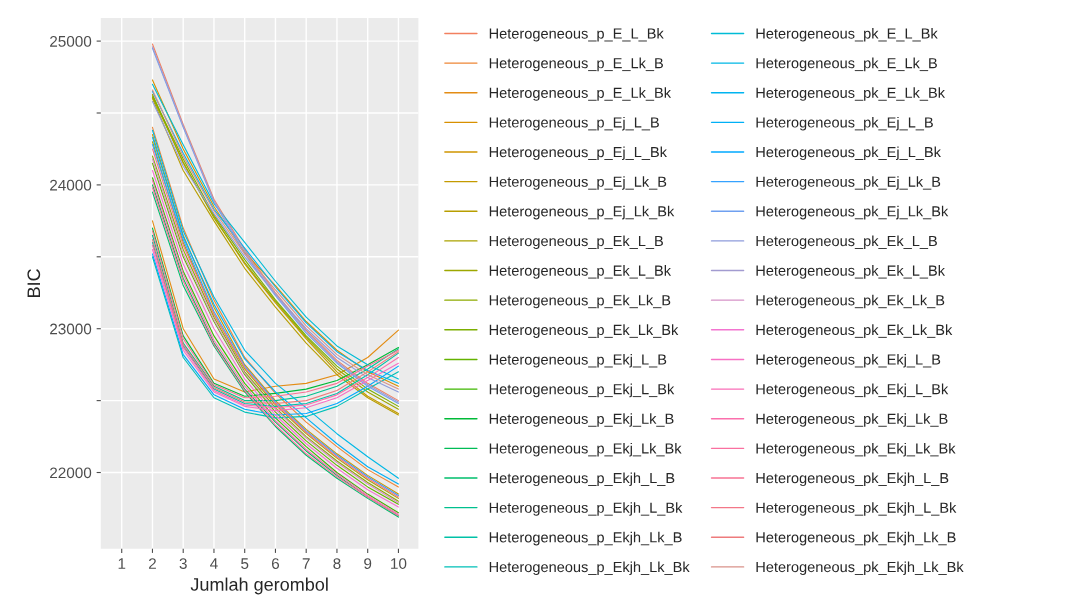 Image resolution: width=1084 pixels, height=603 pixels. What do you see at coordinates (844, 123) in the screenshot?
I see `legend-label: Heterogeneous_pk_Ej_L_B` at bounding box center [844, 123].